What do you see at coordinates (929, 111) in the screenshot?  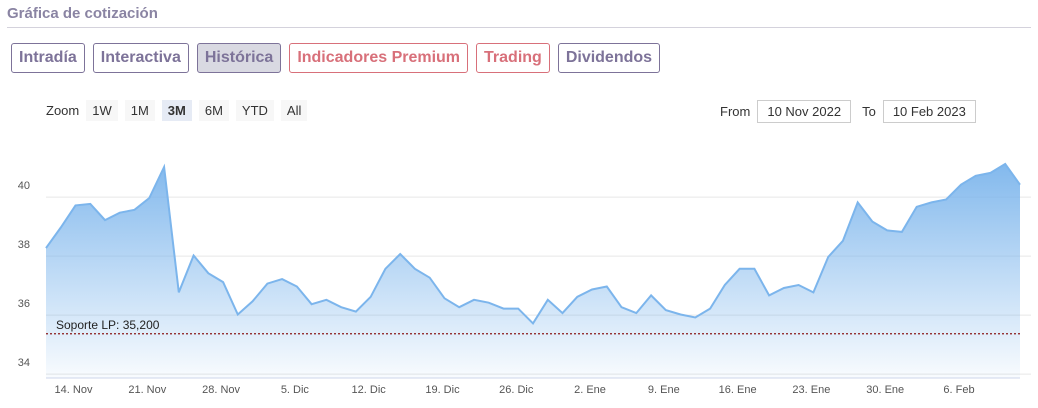 I see `to-input: 10 Feb 2023` at bounding box center [929, 111].